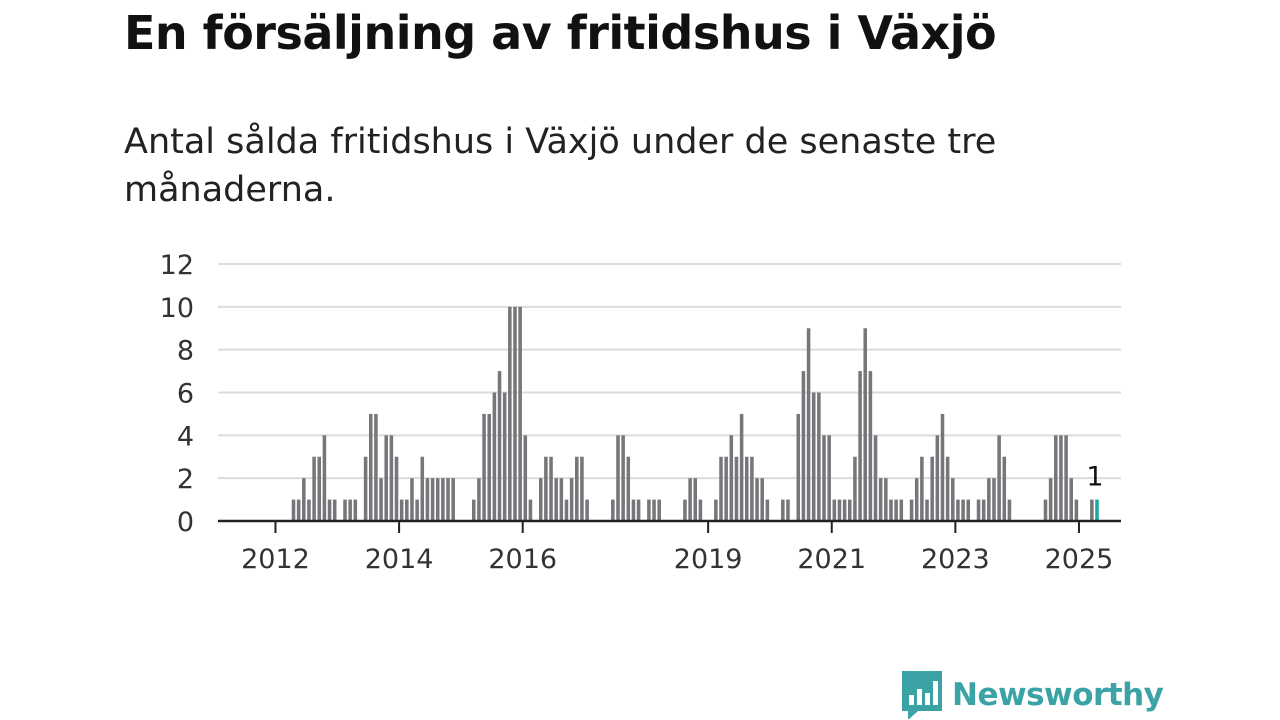 The width and height of the screenshot is (1280, 720). Describe the element at coordinates (922, 695) in the screenshot. I see `newsworthy-logo-icon` at that location.